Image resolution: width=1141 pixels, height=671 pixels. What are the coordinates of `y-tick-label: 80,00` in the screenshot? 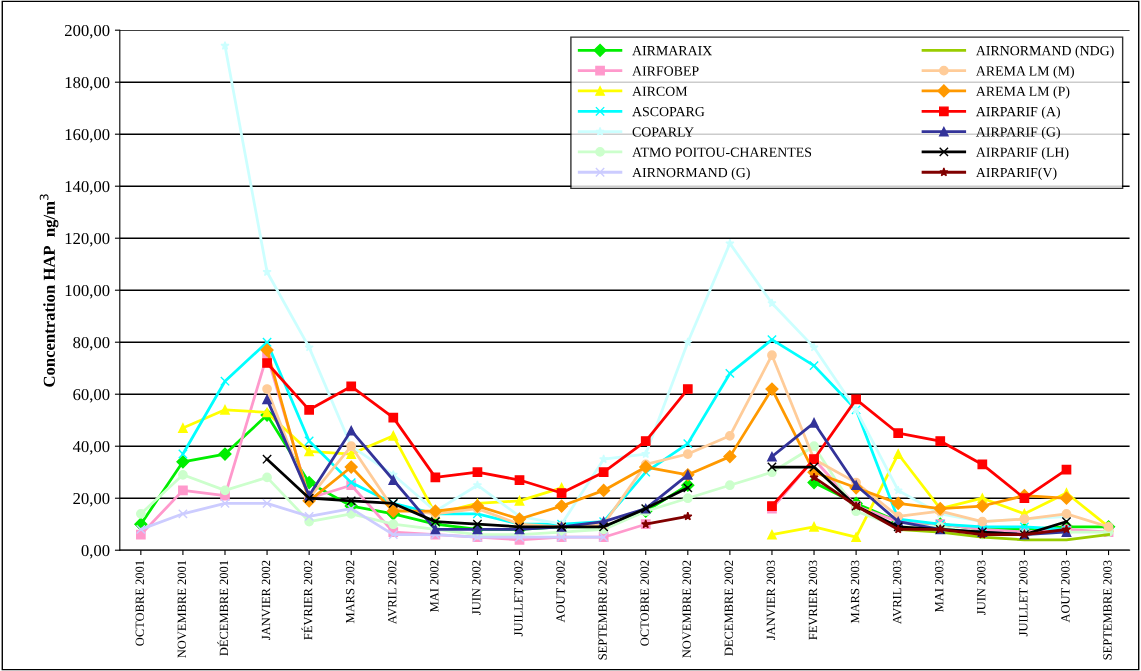 It's located at (91, 343).